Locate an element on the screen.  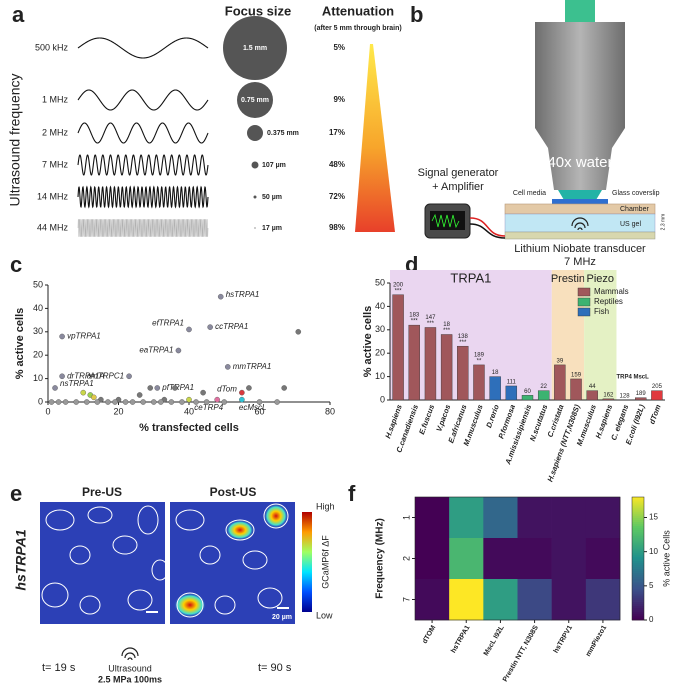
point-label: dTom is located at coordinates (227, 389).